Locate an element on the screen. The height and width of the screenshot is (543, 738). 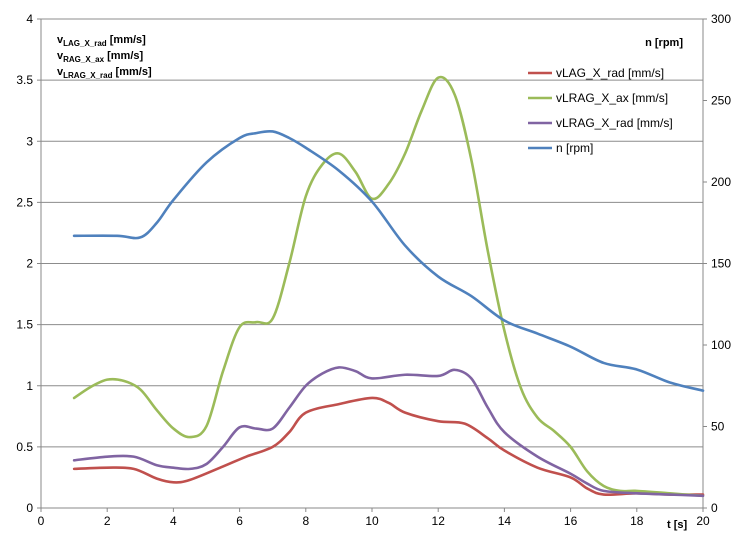
x-tick-label: 20 is located at coordinates (703, 521).